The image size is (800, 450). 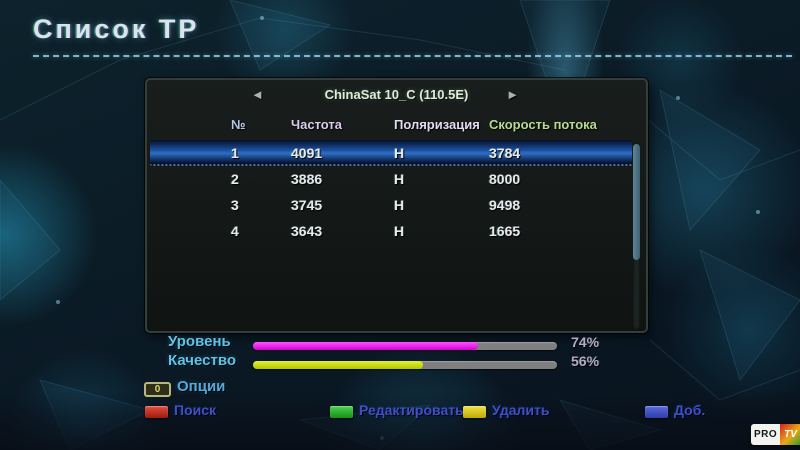 What do you see at coordinates (636, 202) in the screenshot?
I see `scrollbar-thumb` at bounding box center [636, 202].